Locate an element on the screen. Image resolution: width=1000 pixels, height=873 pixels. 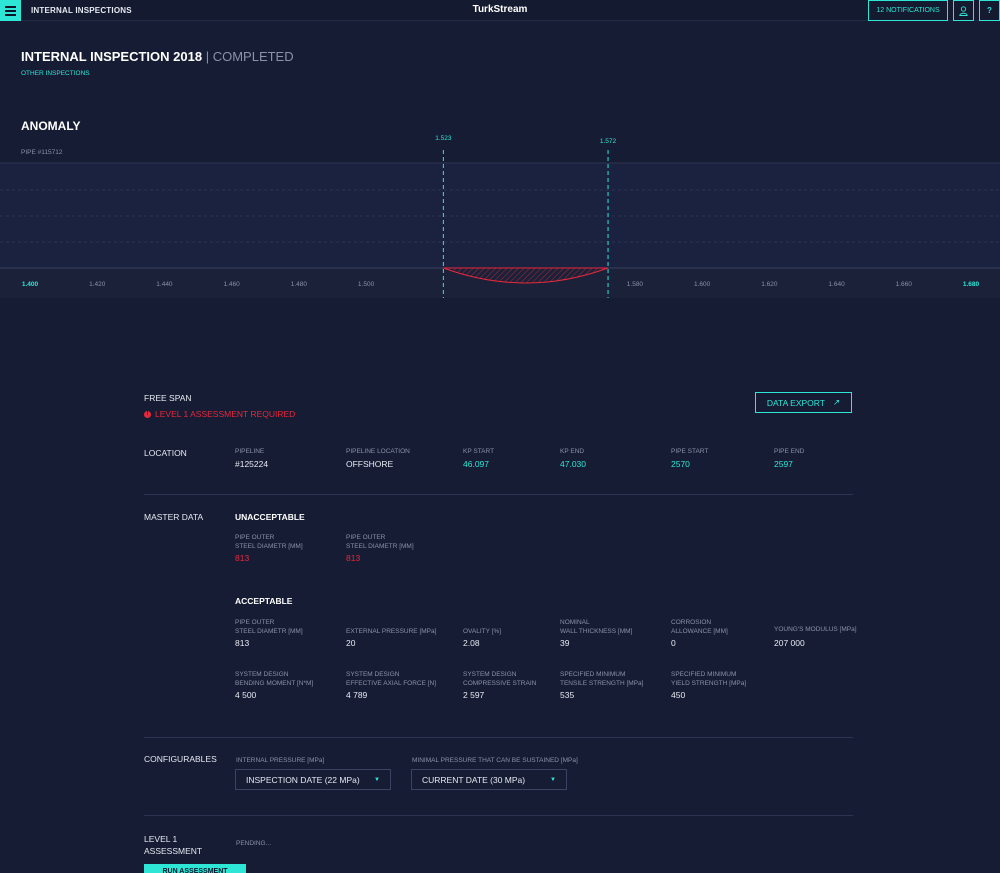
field-value: 2.08 is located at coordinates (471, 643).